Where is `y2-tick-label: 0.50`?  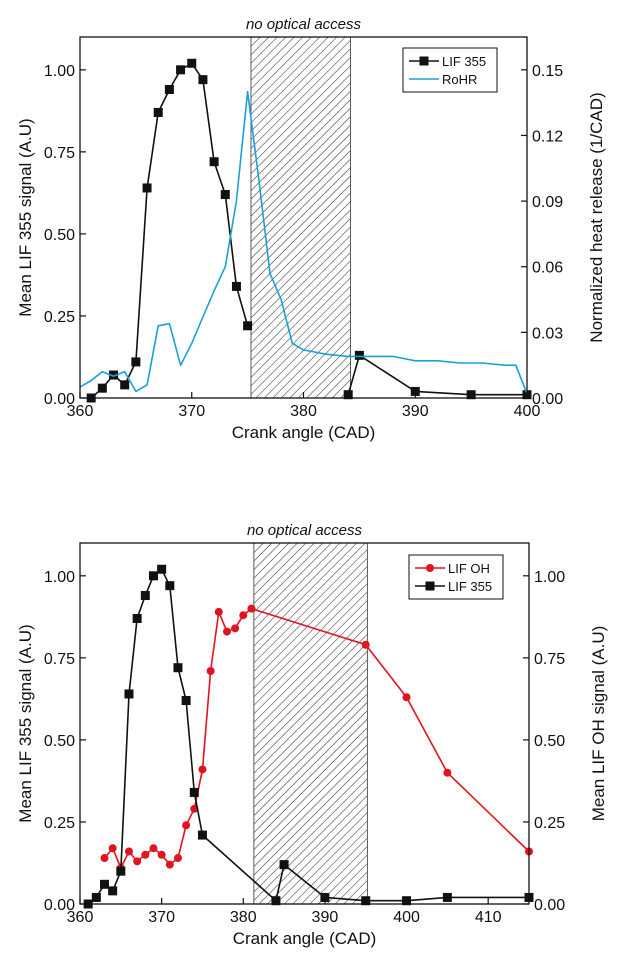 y2-tick-label: 0.50 is located at coordinates (549, 741).